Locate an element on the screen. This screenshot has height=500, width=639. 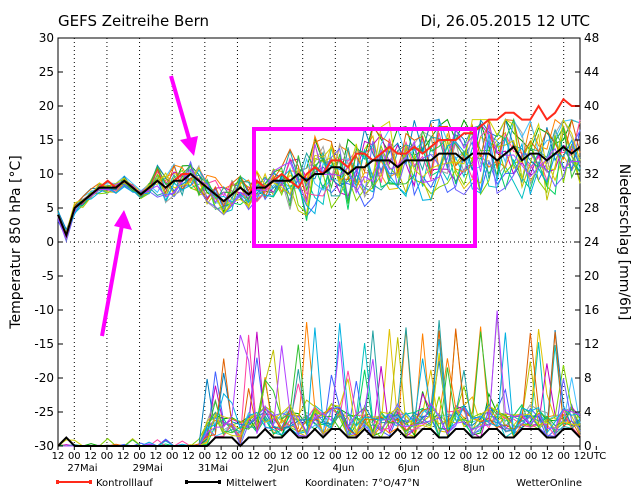
y-axis-left-label: Temperatur 850 hPa [°C] is located at coordinates (16, 242).